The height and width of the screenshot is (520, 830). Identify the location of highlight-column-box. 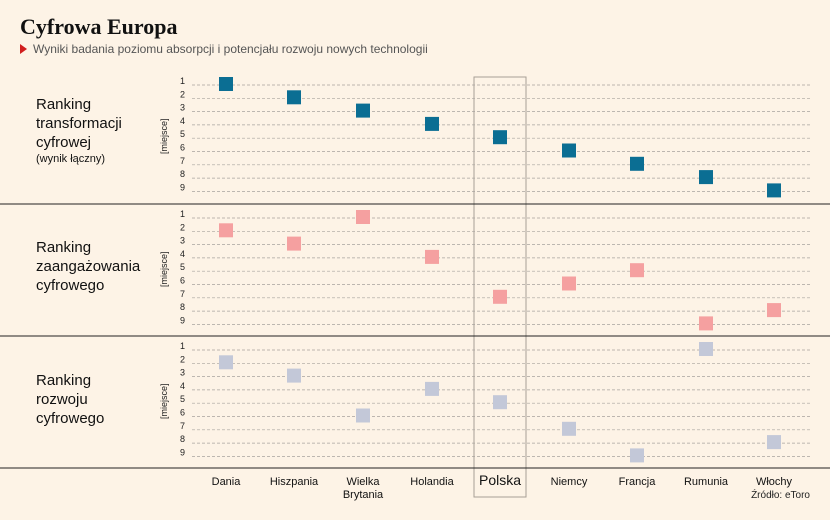
(500, 287).